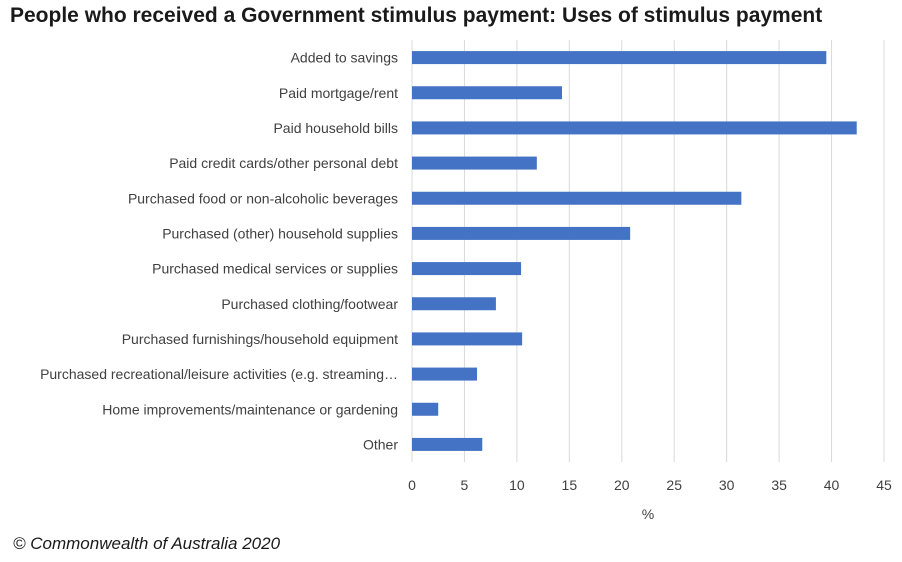 This screenshot has height=562, width=902. What do you see at coordinates (622, 485) in the screenshot?
I see `x-tick-label: 20` at bounding box center [622, 485].